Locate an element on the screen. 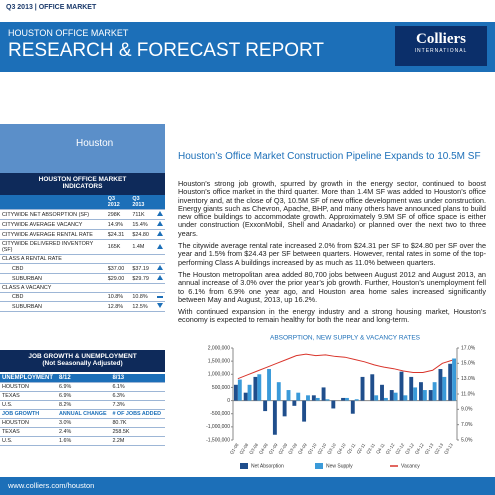 The width and height of the screenshot is (495, 495). row-label: CLASS A VACANCY is located at coordinates (82, 288).